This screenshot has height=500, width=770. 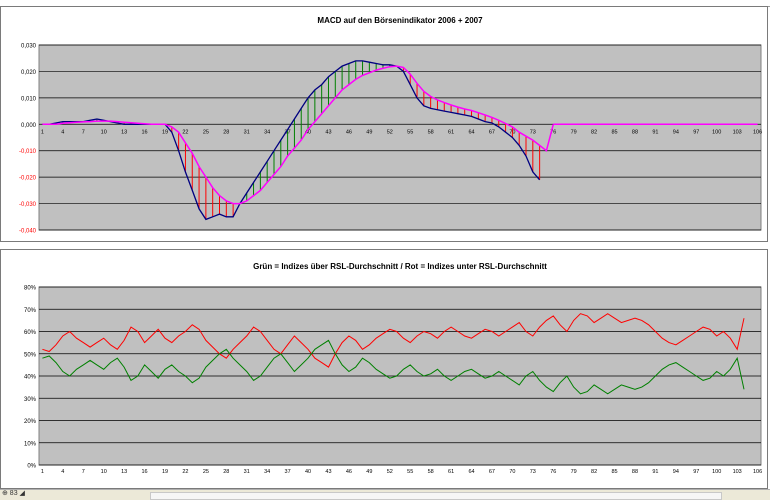 What do you see at coordinates (400, 20) in the screenshot?
I see `chart-title: MACD auf den Börsenindikator 2006 + 2007` at bounding box center [400, 20].